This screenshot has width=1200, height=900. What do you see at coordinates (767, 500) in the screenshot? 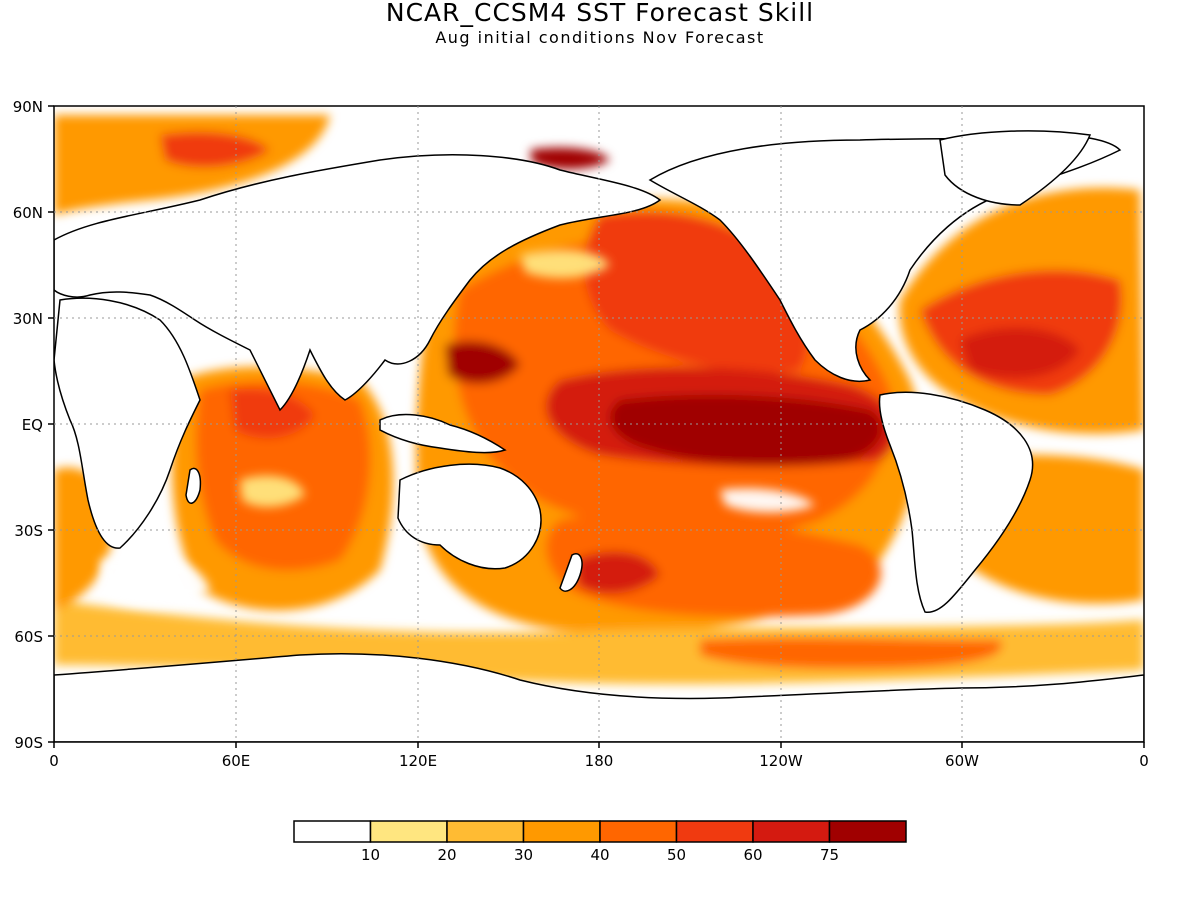
I see `low-skill-patch-south-pacific` at bounding box center [767, 500].